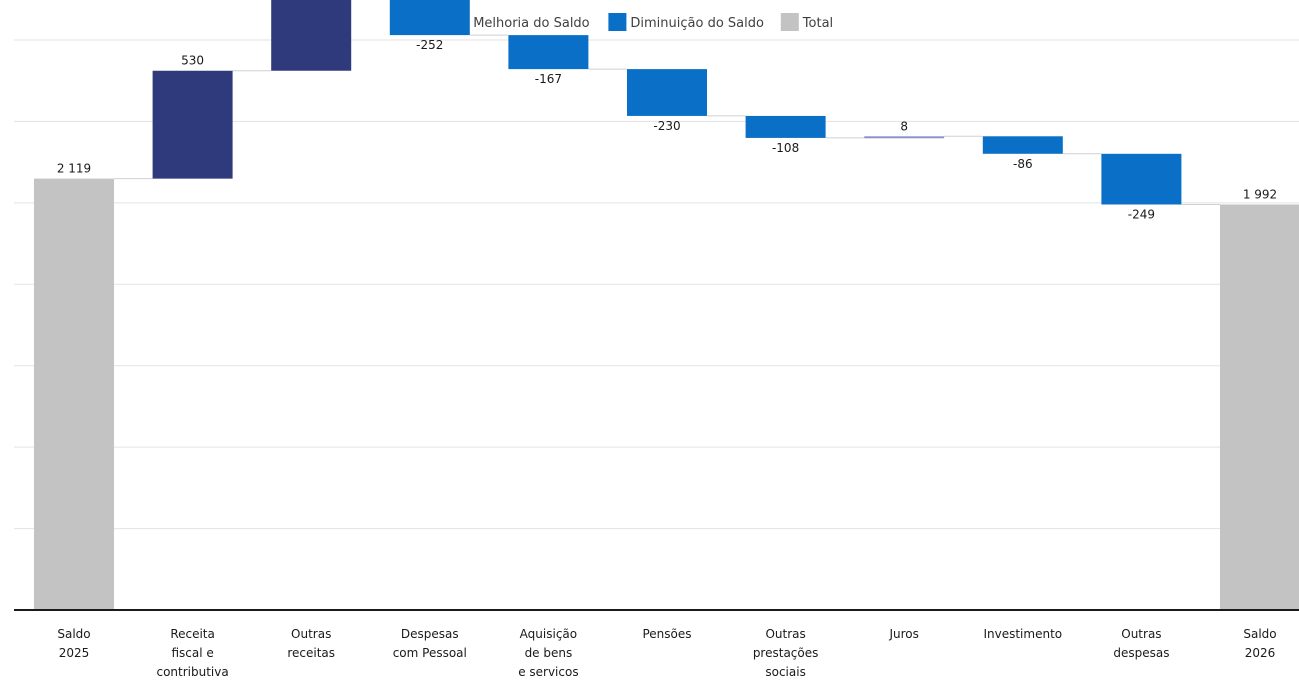 The width and height of the screenshot is (1299, 686). What do you see at coordinates (74, 653) in the screenshot?
I see `category-label-0: 2025` at bounding box center [74, 653].